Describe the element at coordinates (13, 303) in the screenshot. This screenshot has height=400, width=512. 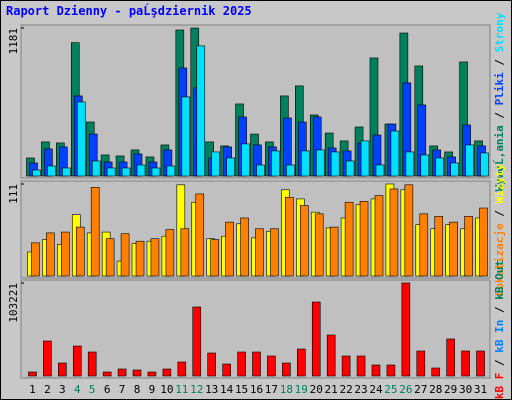
I see `y-tick-label: 103221` at that location.